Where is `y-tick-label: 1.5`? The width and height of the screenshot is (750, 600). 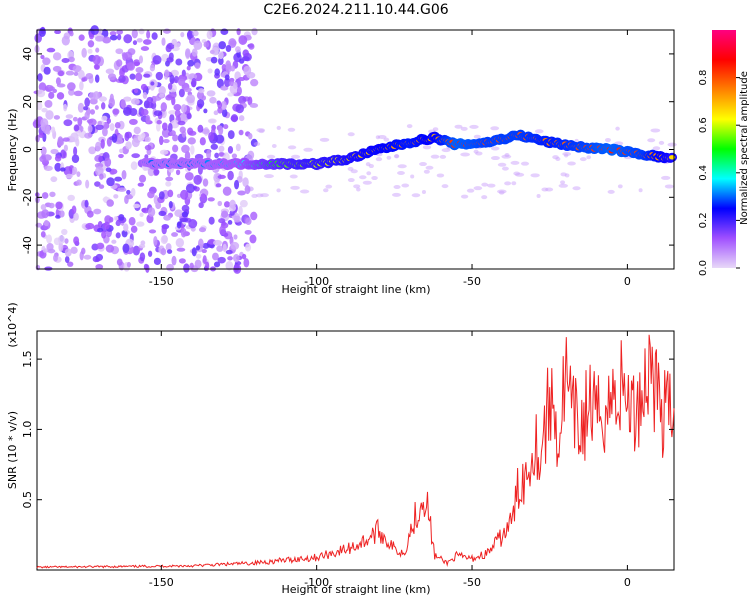 y-tick-label: 1.5 is located at coordinates (27, 359).